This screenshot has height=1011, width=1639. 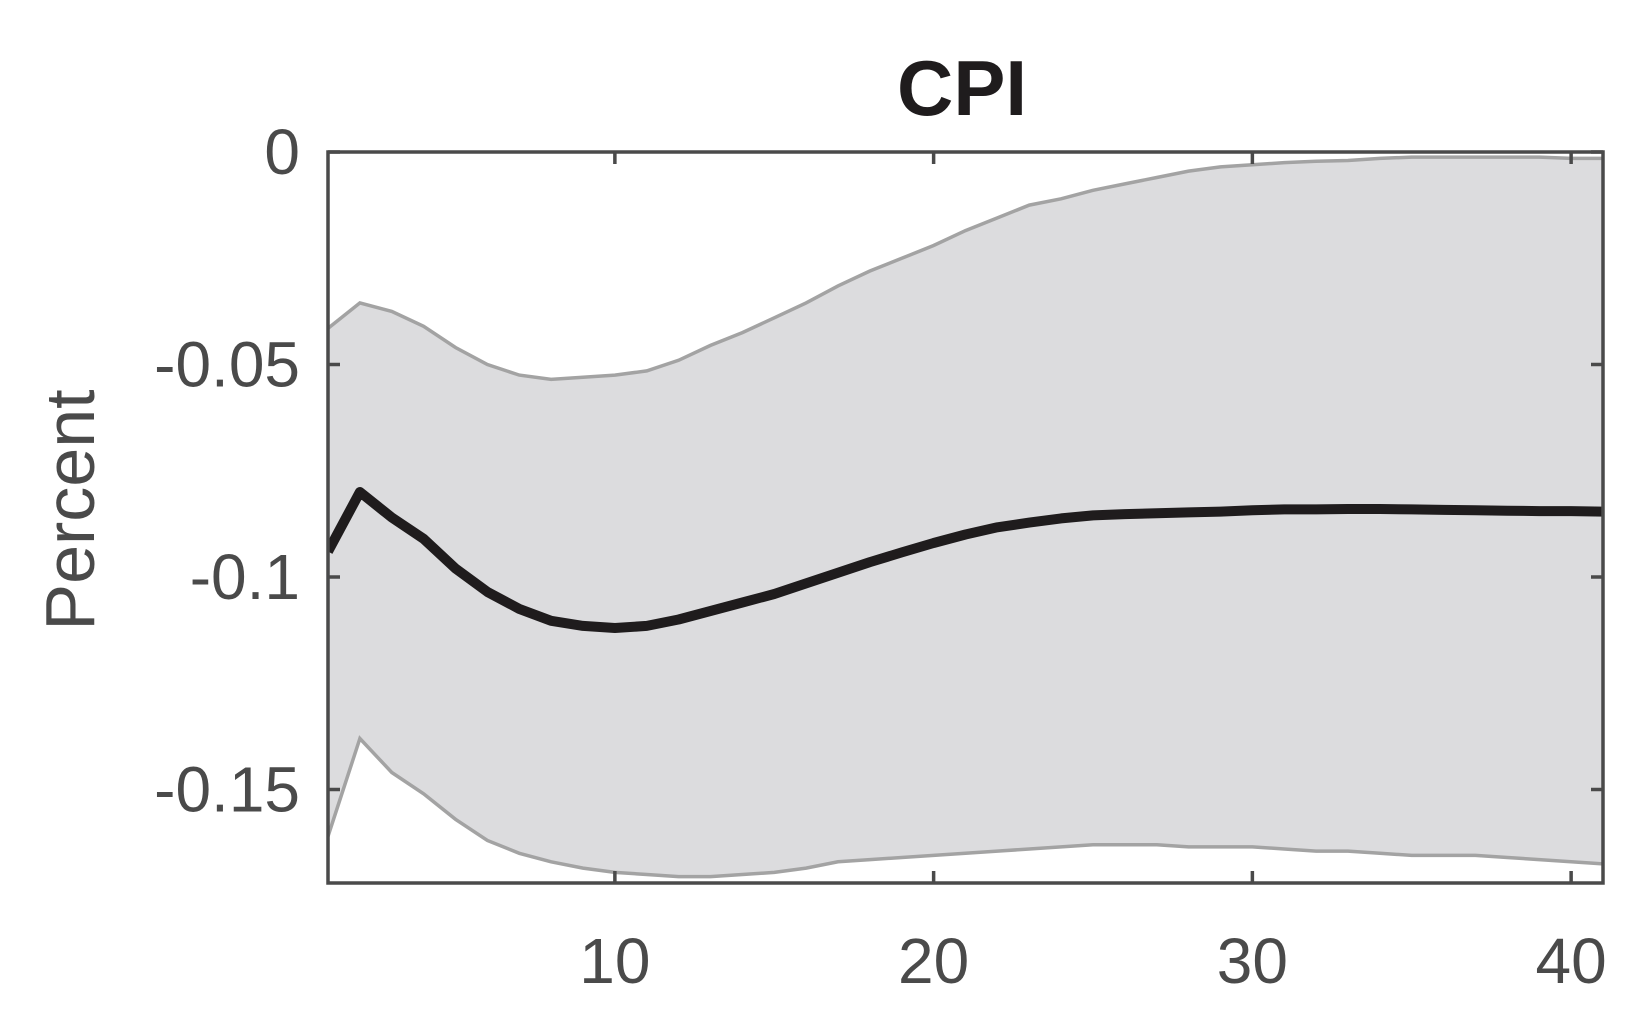 I want to click on y-axis-label: Percent, so click(x=70, y=509).